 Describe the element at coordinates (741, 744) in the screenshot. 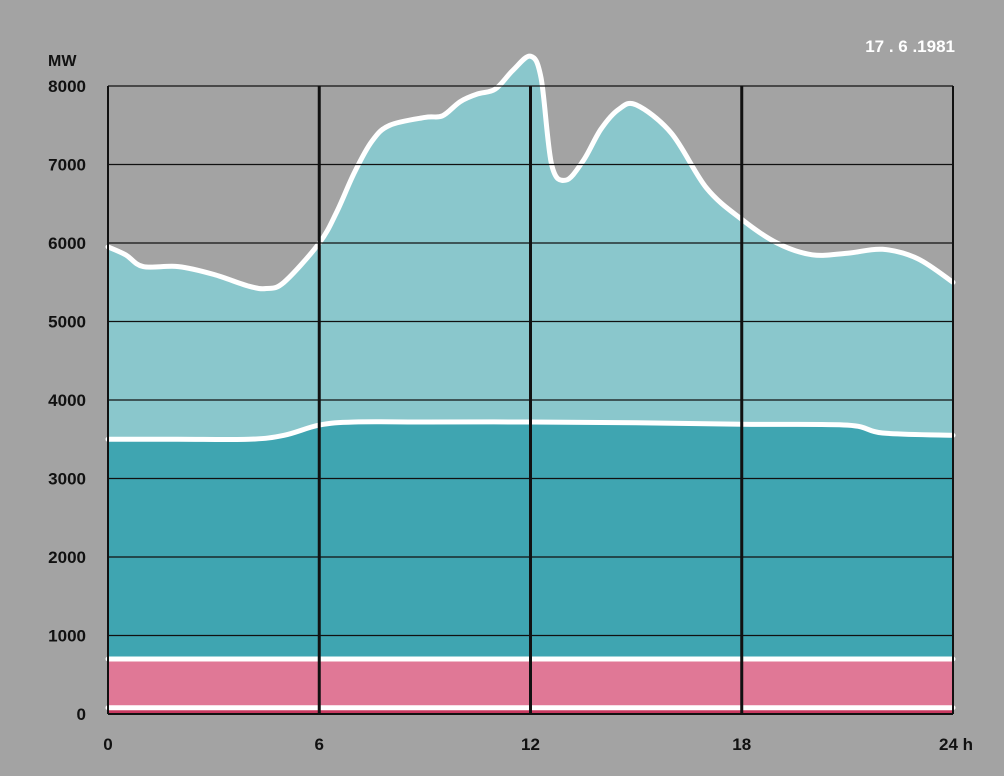

I see `x-tick-label-18: 18` at that location.